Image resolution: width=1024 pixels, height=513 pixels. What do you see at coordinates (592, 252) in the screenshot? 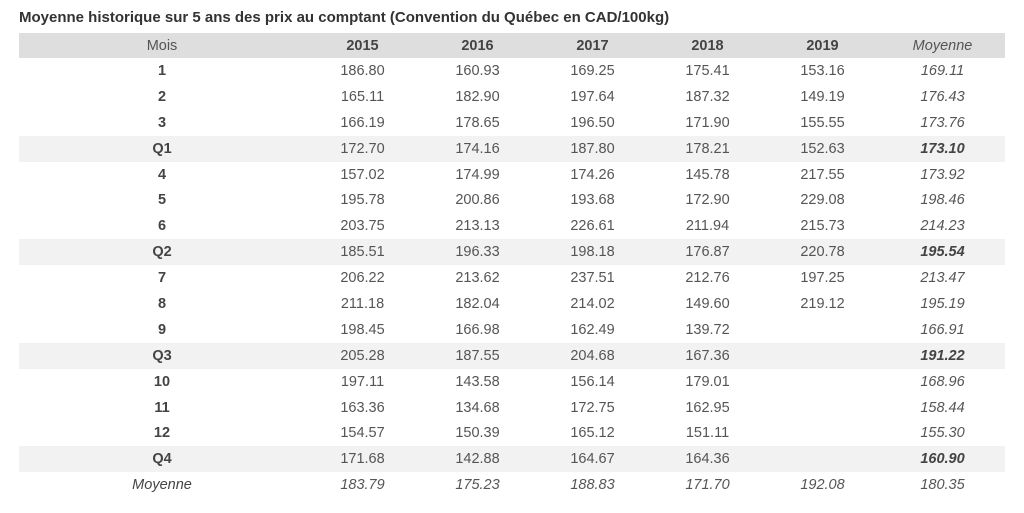
I see `cell-value: 198.18` at bounding box center [592, 252].